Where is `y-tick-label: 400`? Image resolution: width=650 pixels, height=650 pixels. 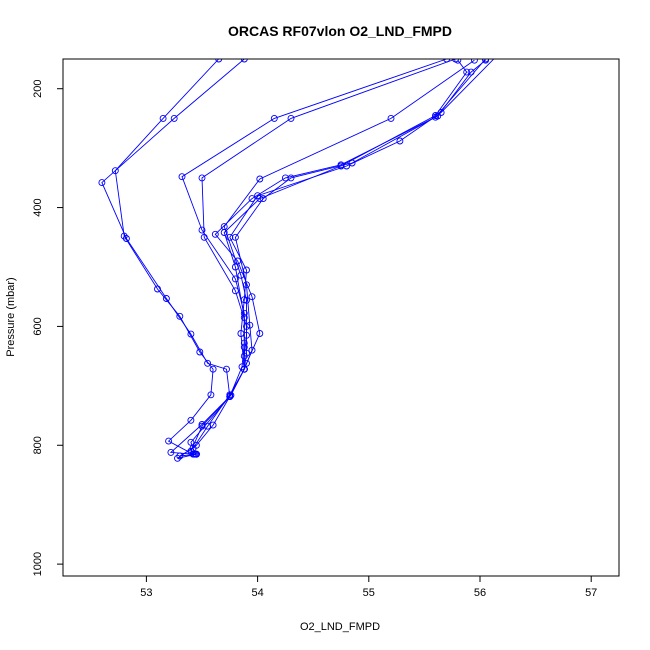
y-tick-label: 400 is located at coordinates (38, 207).